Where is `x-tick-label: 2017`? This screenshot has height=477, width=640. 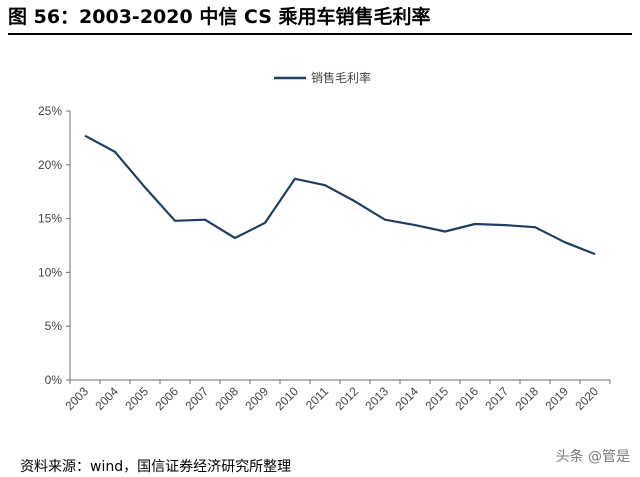
x-tick-label: 2017 is located at coordinates (496, 398).